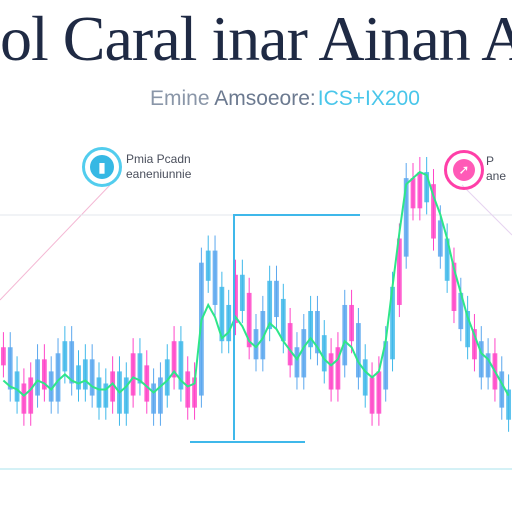 Image resolution: width=512 pixels, height=512 pixels. What do you see at coordinates (256, 38) in the screenshot?
I see `page-title: ol Caral inar Ainan A` at bounding box center [256, 38].